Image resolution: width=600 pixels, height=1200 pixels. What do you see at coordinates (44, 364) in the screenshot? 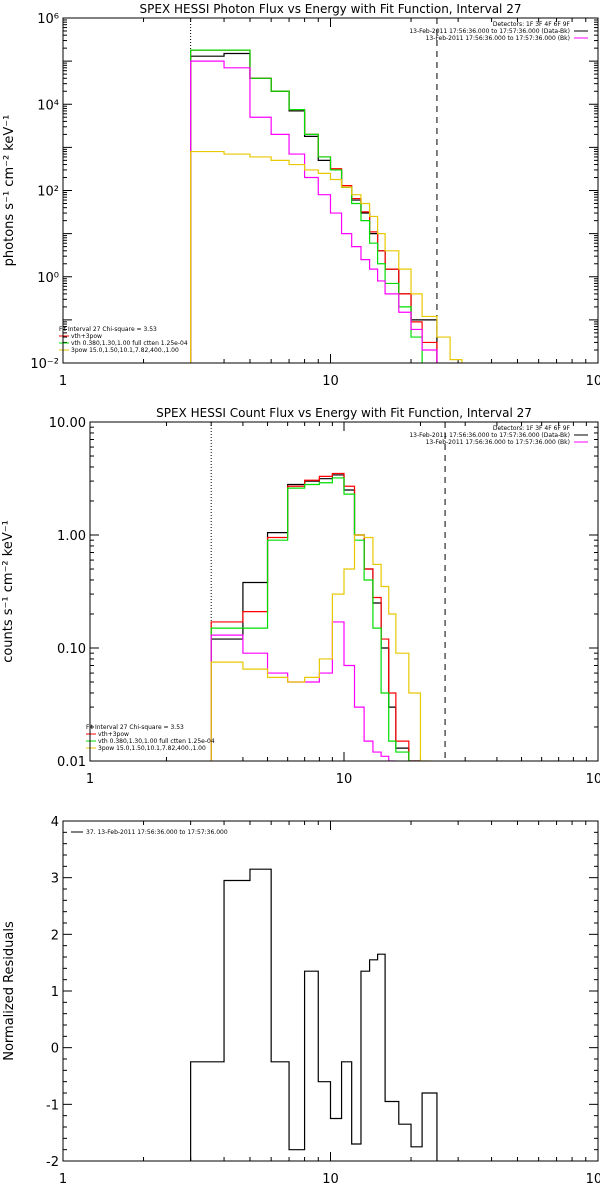
I see `photon-ytick-label: 10⁻²` at bounding box center [44, 364].